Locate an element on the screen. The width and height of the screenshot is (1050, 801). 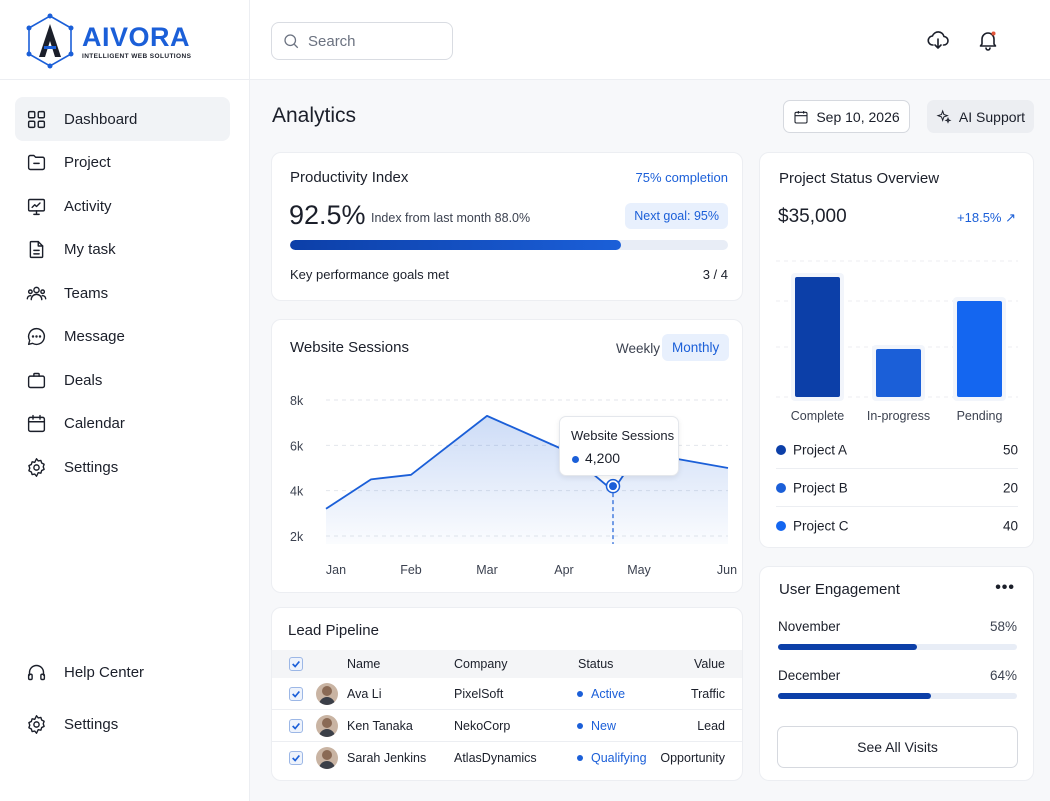
goals-label: Key performance goals met is located at coordinates (369, 274).